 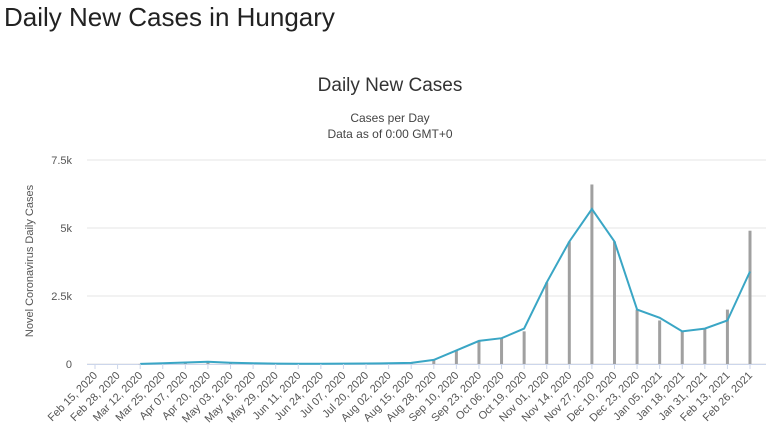 What do you see at coordinates (61, 263) in the screenshot?
I see `y-axis-ticks: 0 2.5k 5k 7.5k` at bounding box center [61, 263].